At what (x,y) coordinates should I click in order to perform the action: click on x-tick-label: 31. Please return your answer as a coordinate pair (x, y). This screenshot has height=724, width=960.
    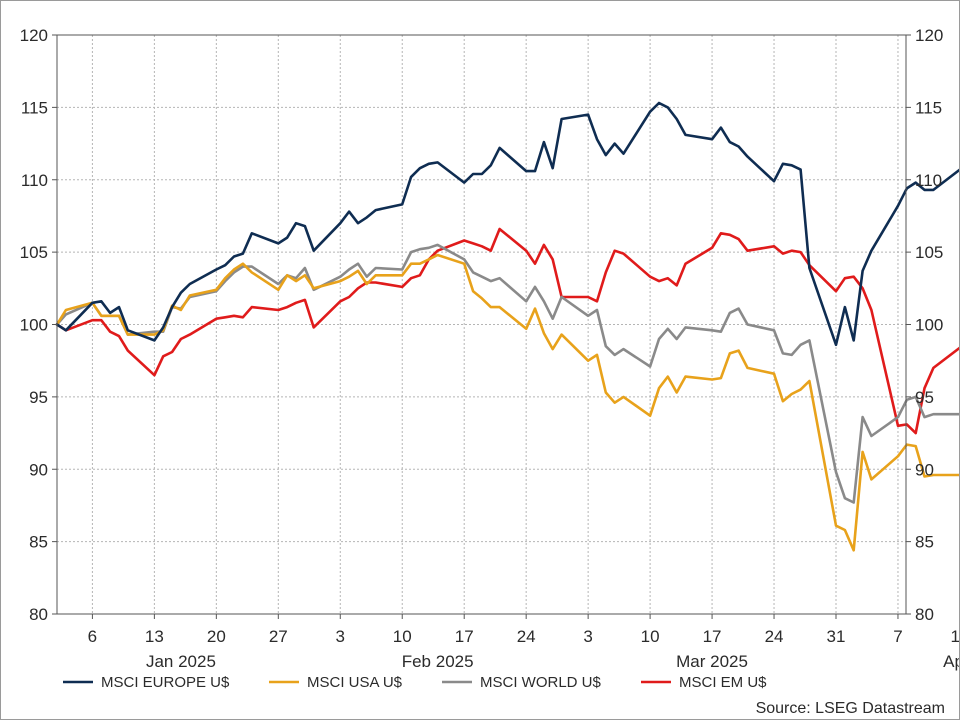
    Looking at the image, I should click on (836, 636).